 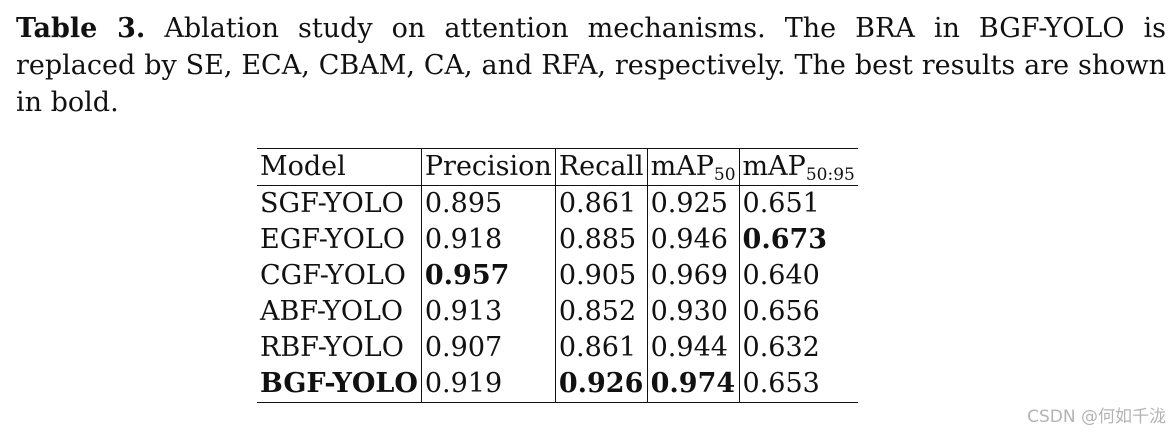 What do you see at coordinates (601, 276) in the screenshot?
I see `cell-recall: 0.905` at bounding box center [601, 276].